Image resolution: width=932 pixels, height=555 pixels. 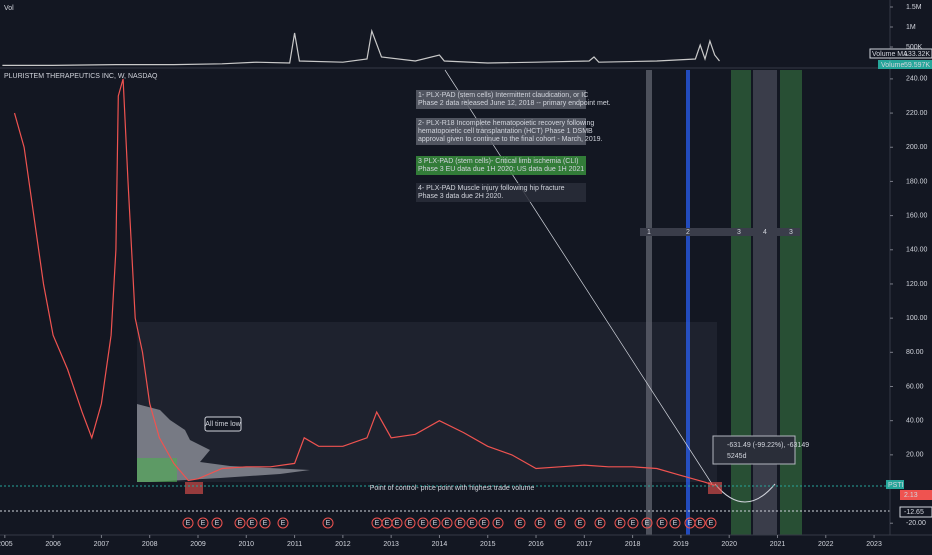 I want to click on annotation: Phase 3 data due 2H 2020., so click(x=460, y=196).